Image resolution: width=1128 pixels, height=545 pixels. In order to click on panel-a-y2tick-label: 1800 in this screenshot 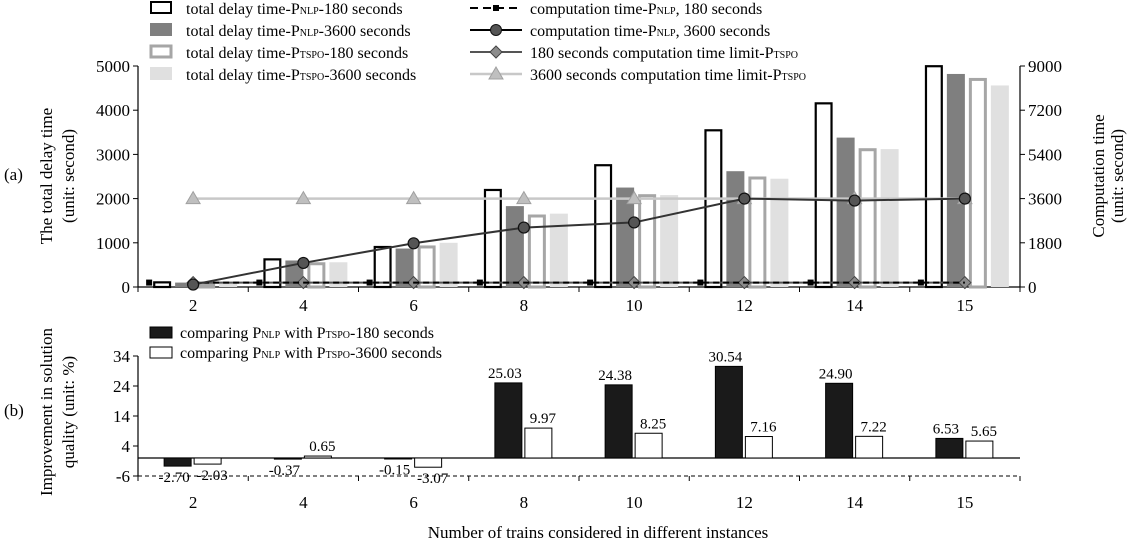, I will do `click(1045, 243)`.